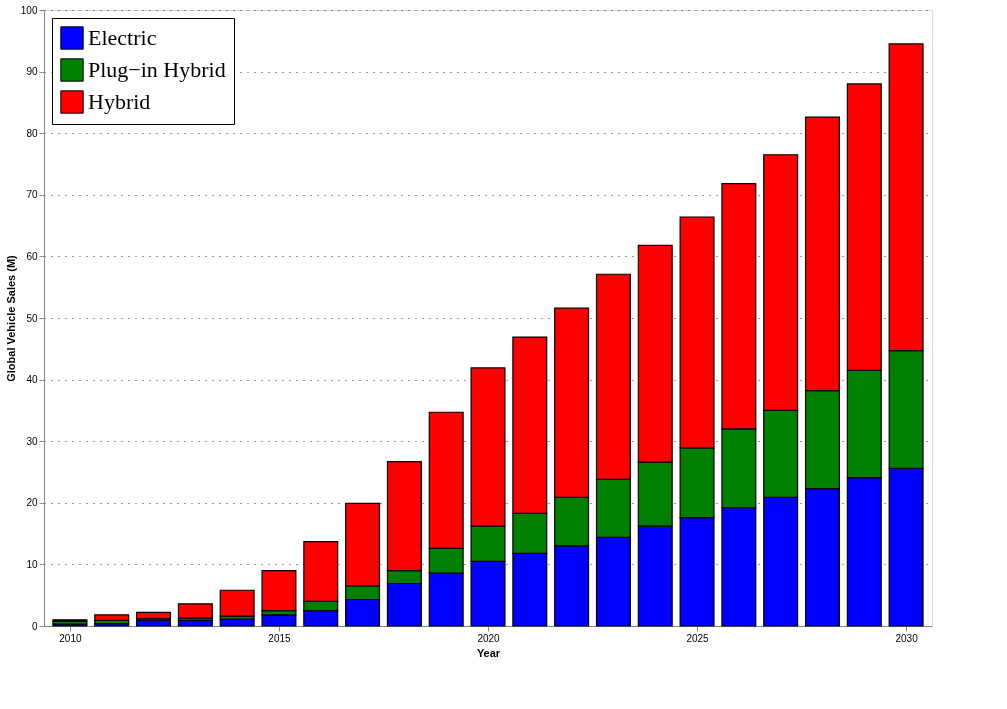 This screenshot has height=709, width=1007. What do you see at coordinates (907, 638) in the screenshot?
I see `x-tick-label: 2030` at bounding box center [907, 638].